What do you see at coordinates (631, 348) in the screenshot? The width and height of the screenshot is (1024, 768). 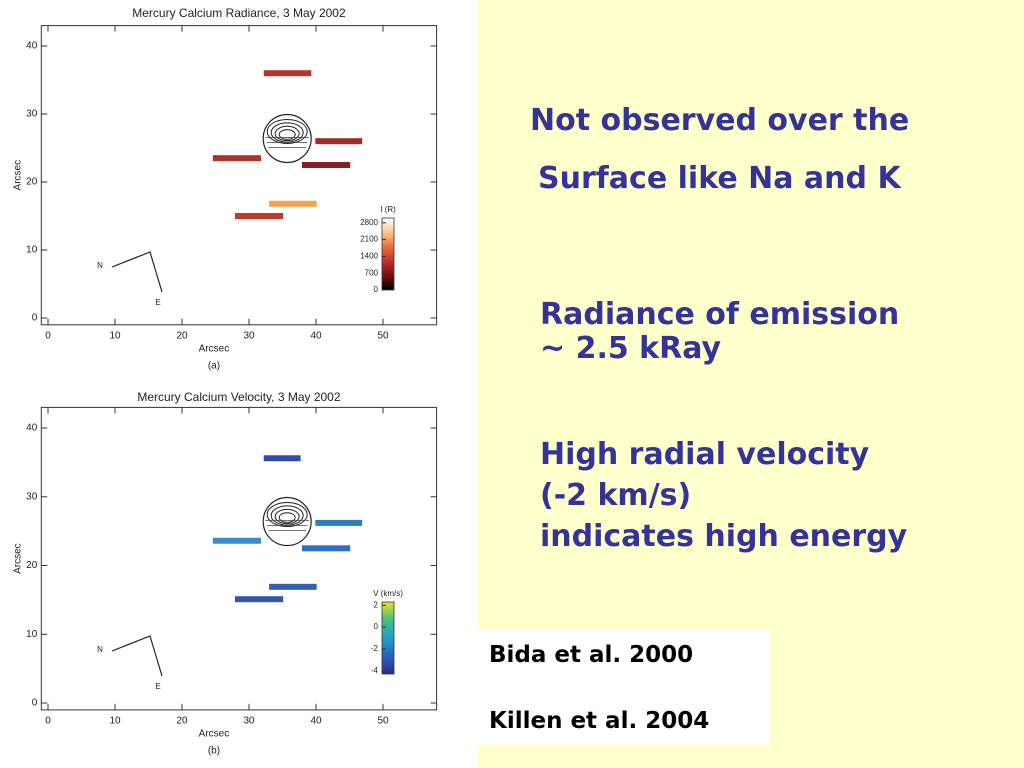 I see `point-line: ~ 2.5 kRay` at bounding box center [631, 348].